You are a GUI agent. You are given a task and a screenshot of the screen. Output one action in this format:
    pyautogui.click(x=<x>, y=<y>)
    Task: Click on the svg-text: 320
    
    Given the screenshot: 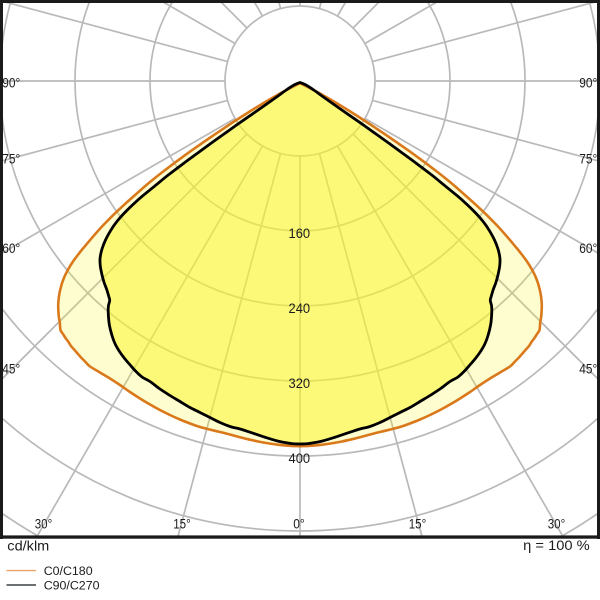 What is the action you would take?
    pyautogui.click(x=300, y=383)
    